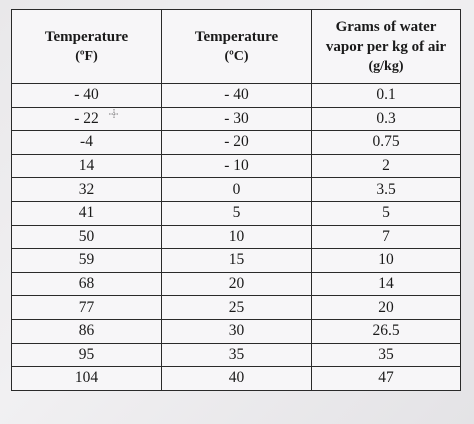  I want to click on crosshair-cursor-icon, so click(114, 114).